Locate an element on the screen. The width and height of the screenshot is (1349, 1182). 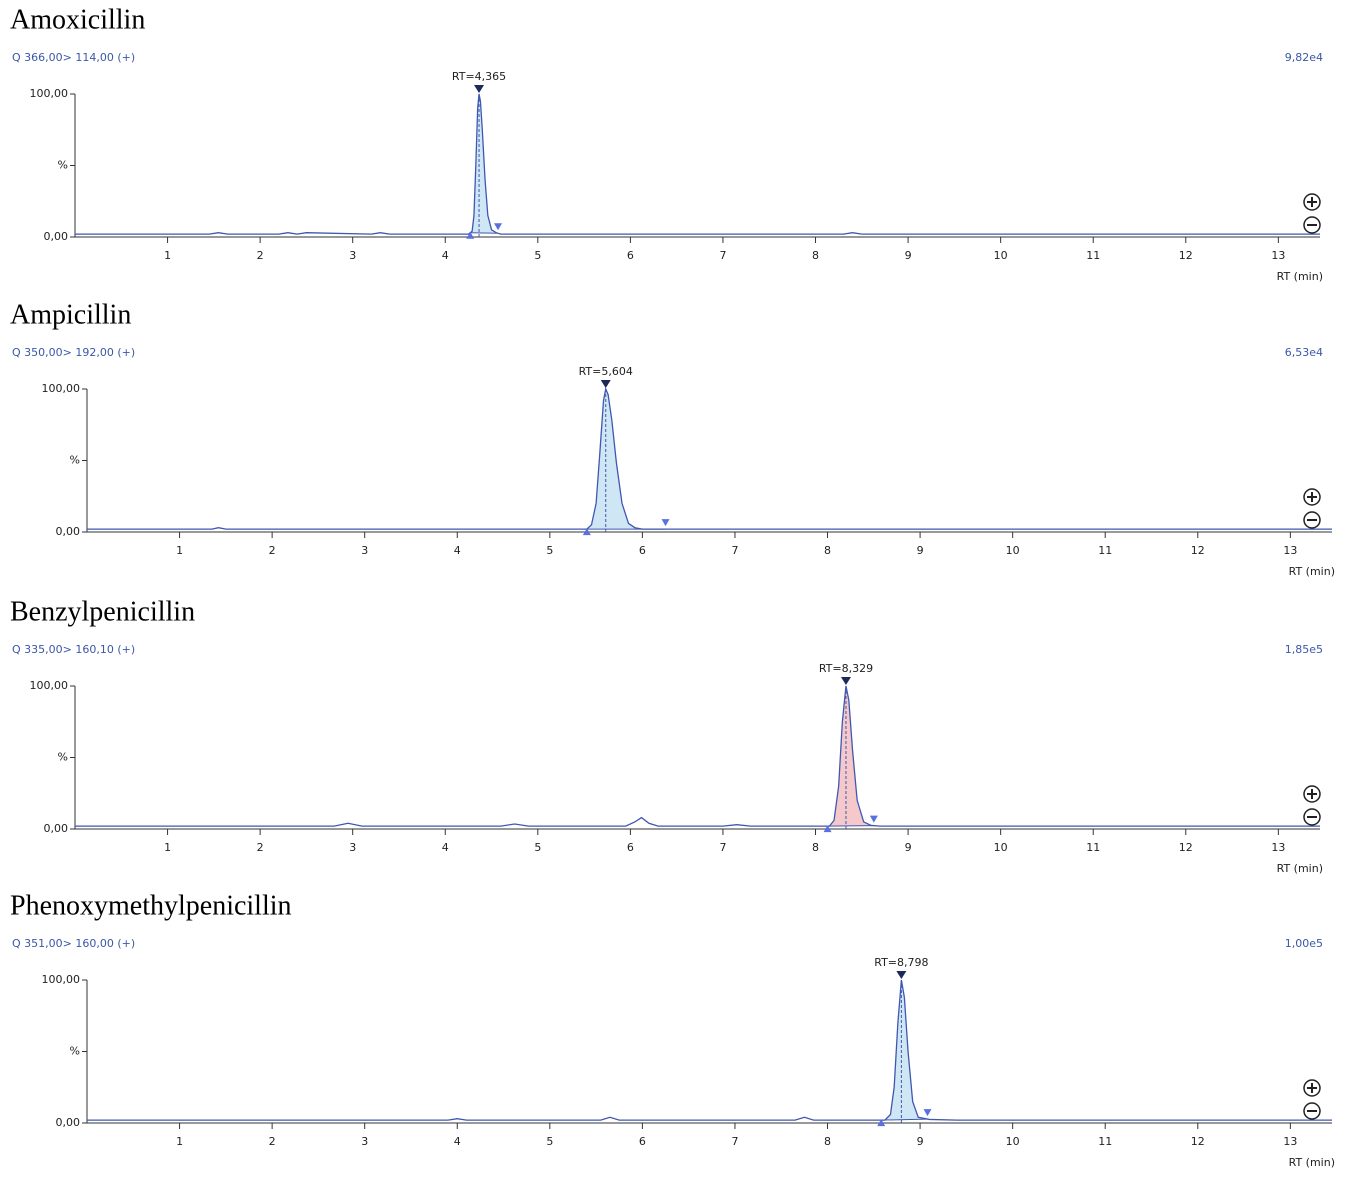
panel-title: Phenoxymethylpenicillin is located at coordinates (151, 905).